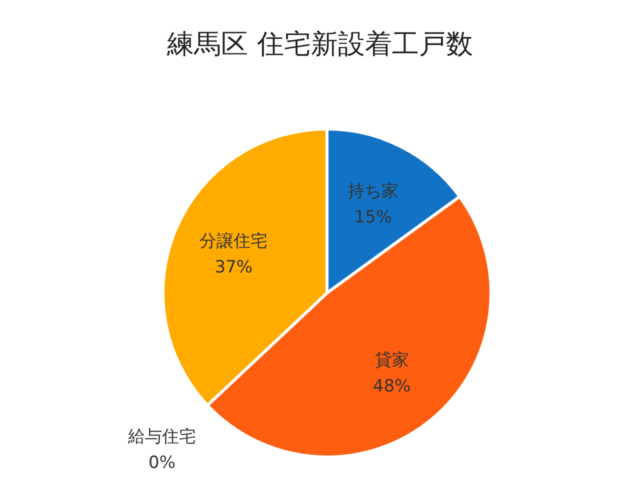 The height and width of the screenshot is (496, 640). What do you see at coordinates (373, 217) in the screenshot?
I see `data-label: 15%` at bounding box center [373, 217].